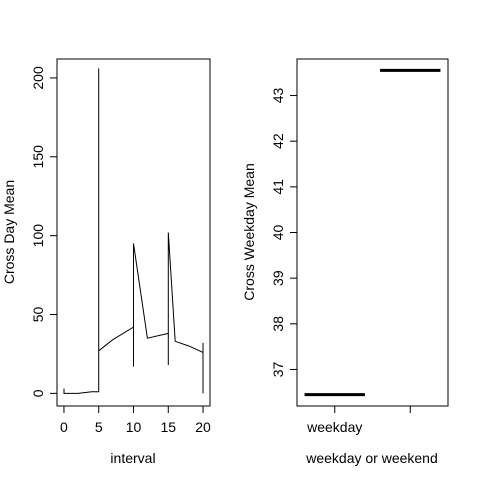 Image resolution: width=480 pixels, height=480 pixels. Describe the element at coordinates (64, 427) in the screenshot. I see `left-x-tick-label: 0` at that location.